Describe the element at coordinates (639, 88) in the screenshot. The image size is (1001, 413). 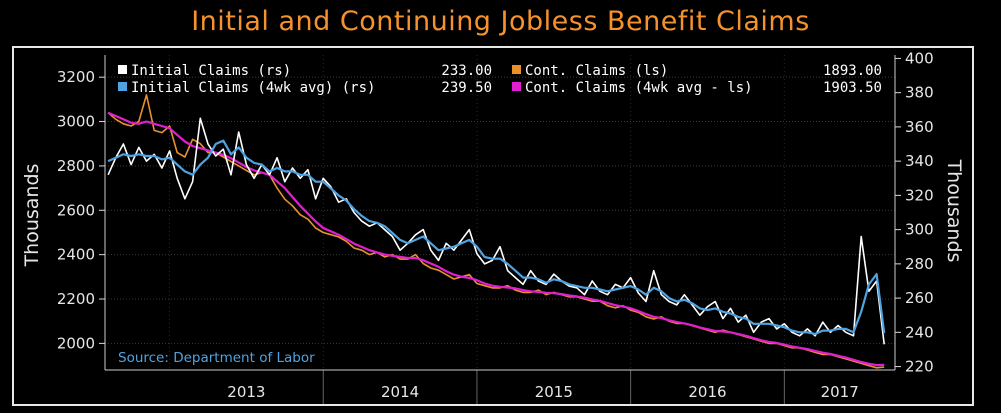
I see `legend-label-cont_4wk: Cont. Claims (4wk avg - ls)` at that location.